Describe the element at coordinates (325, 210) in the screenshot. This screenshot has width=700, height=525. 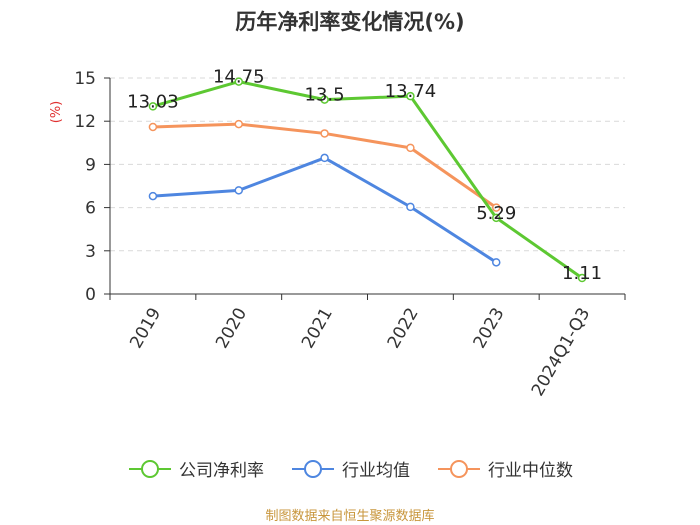
I see `series-line` at that location.